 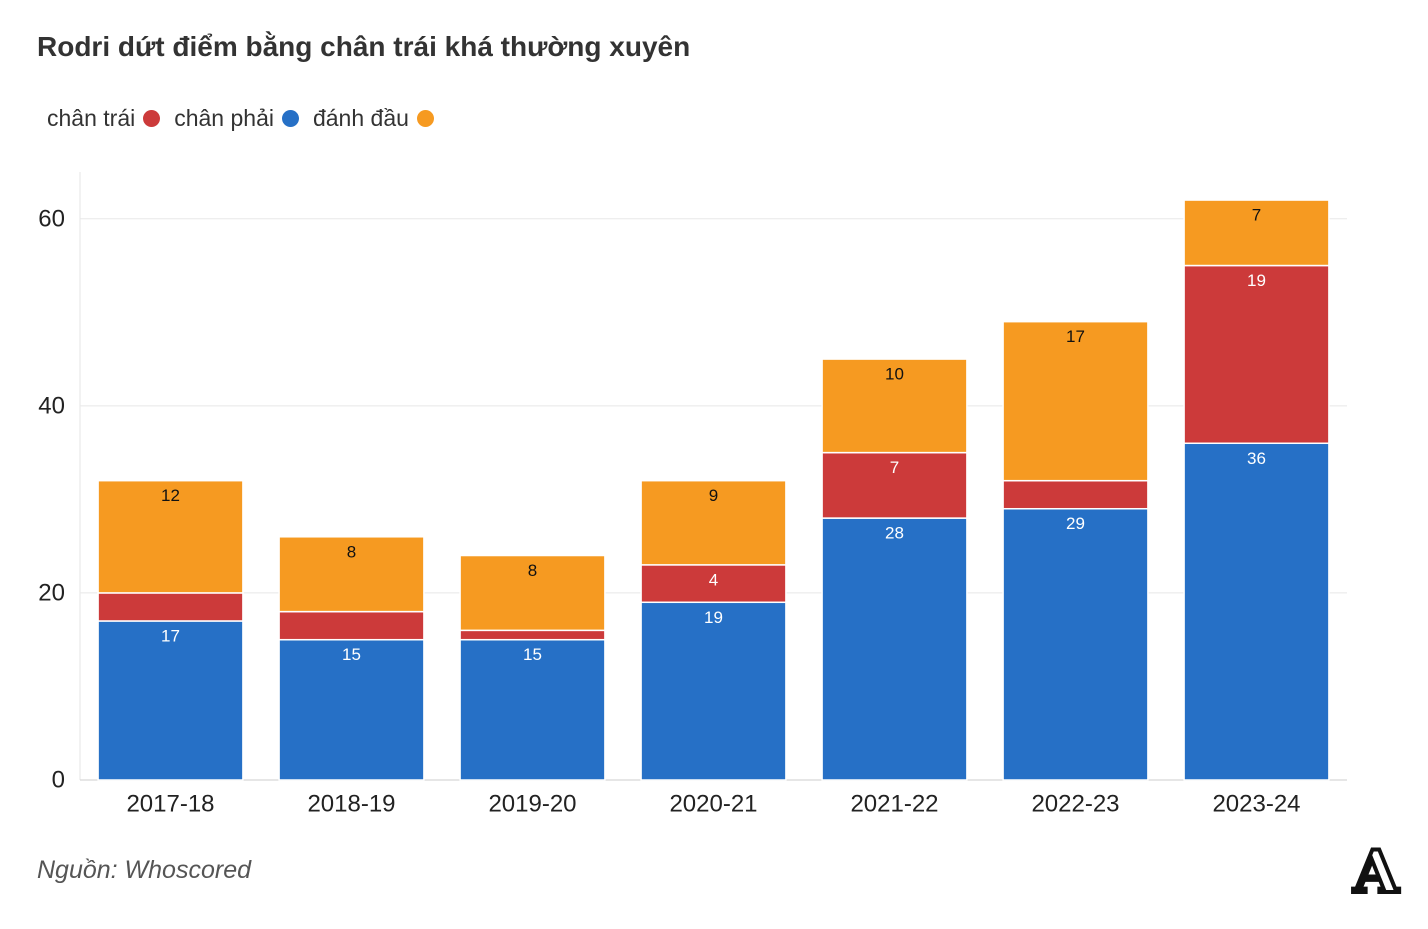 I want to click on legend: chân trái chân phải đánh đầu, so click(x=247, y=118).